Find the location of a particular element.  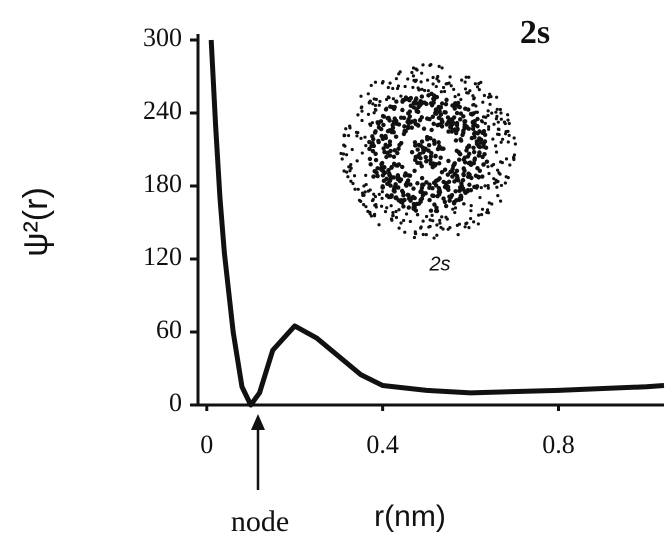

y-tick-label: 240 is located at coordinates (162, 110).